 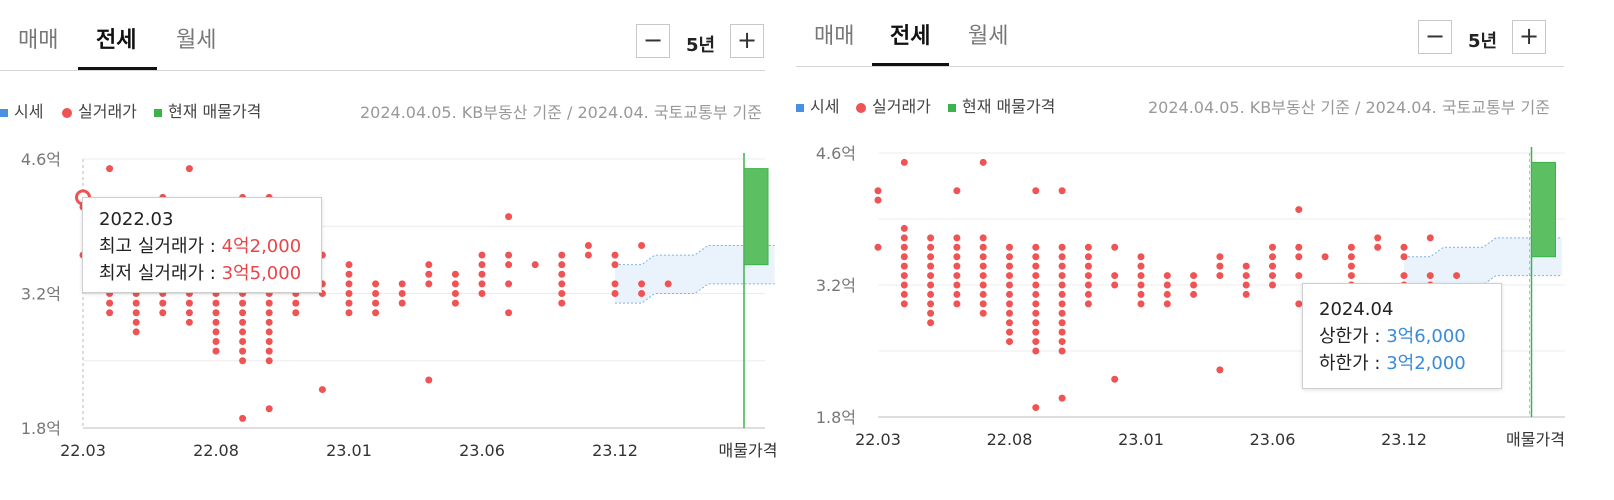 I want to click on period-increase-button: +, so click(x=747, y=41).